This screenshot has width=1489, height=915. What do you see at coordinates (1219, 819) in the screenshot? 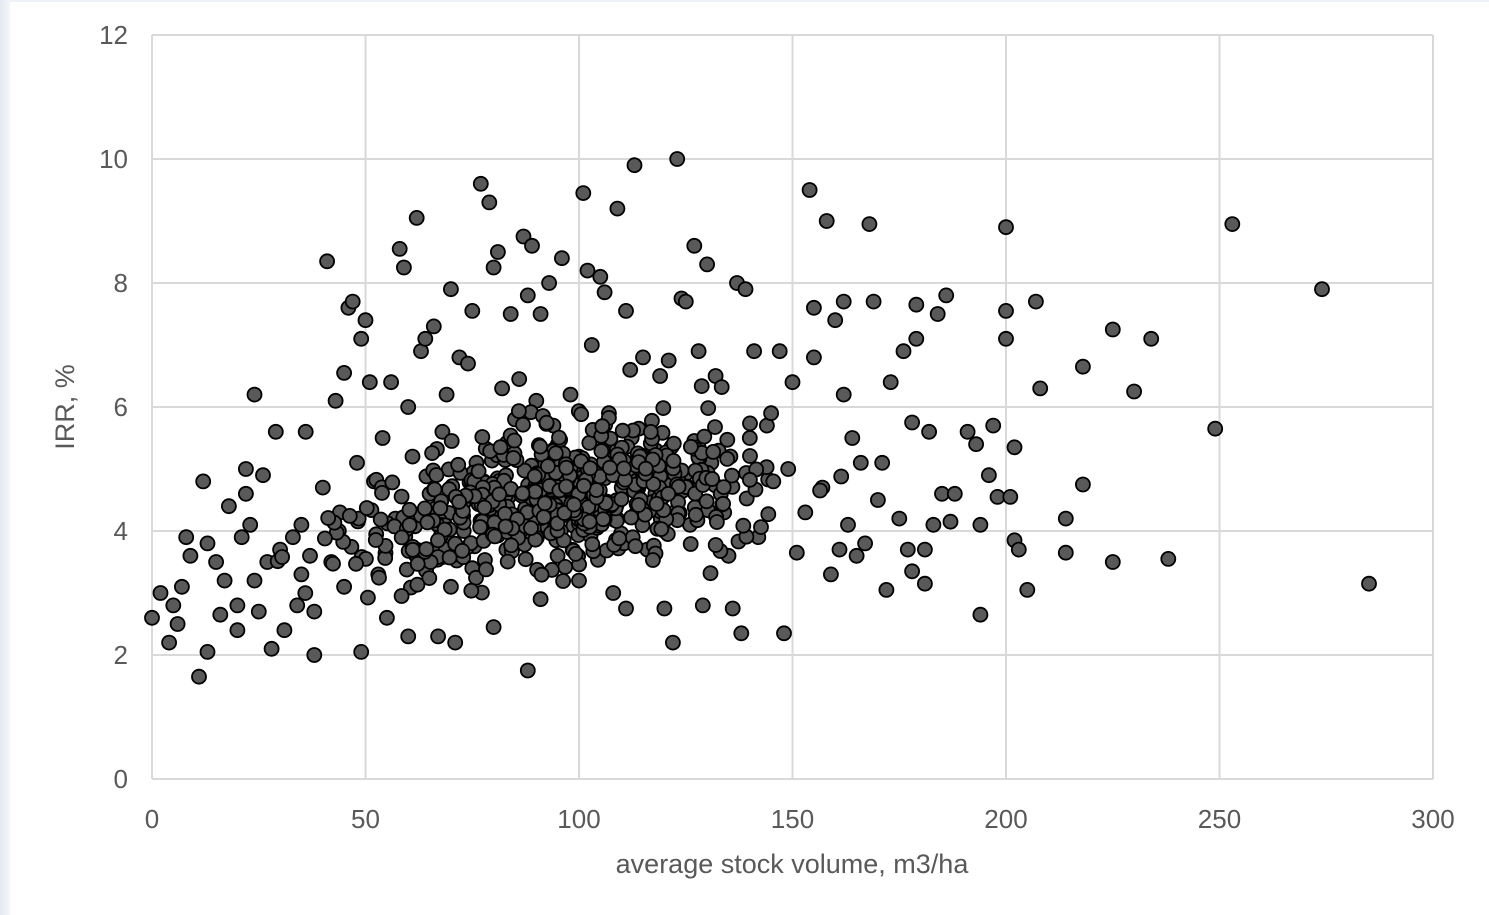
I see `x-tick-label: 250` at bounding box center [1219, 819].